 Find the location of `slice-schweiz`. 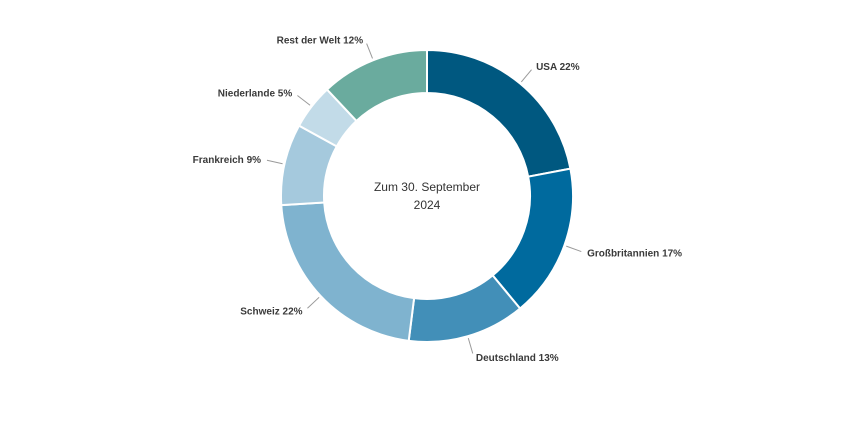

slice-schweiz is located at coordinates (348, 271).